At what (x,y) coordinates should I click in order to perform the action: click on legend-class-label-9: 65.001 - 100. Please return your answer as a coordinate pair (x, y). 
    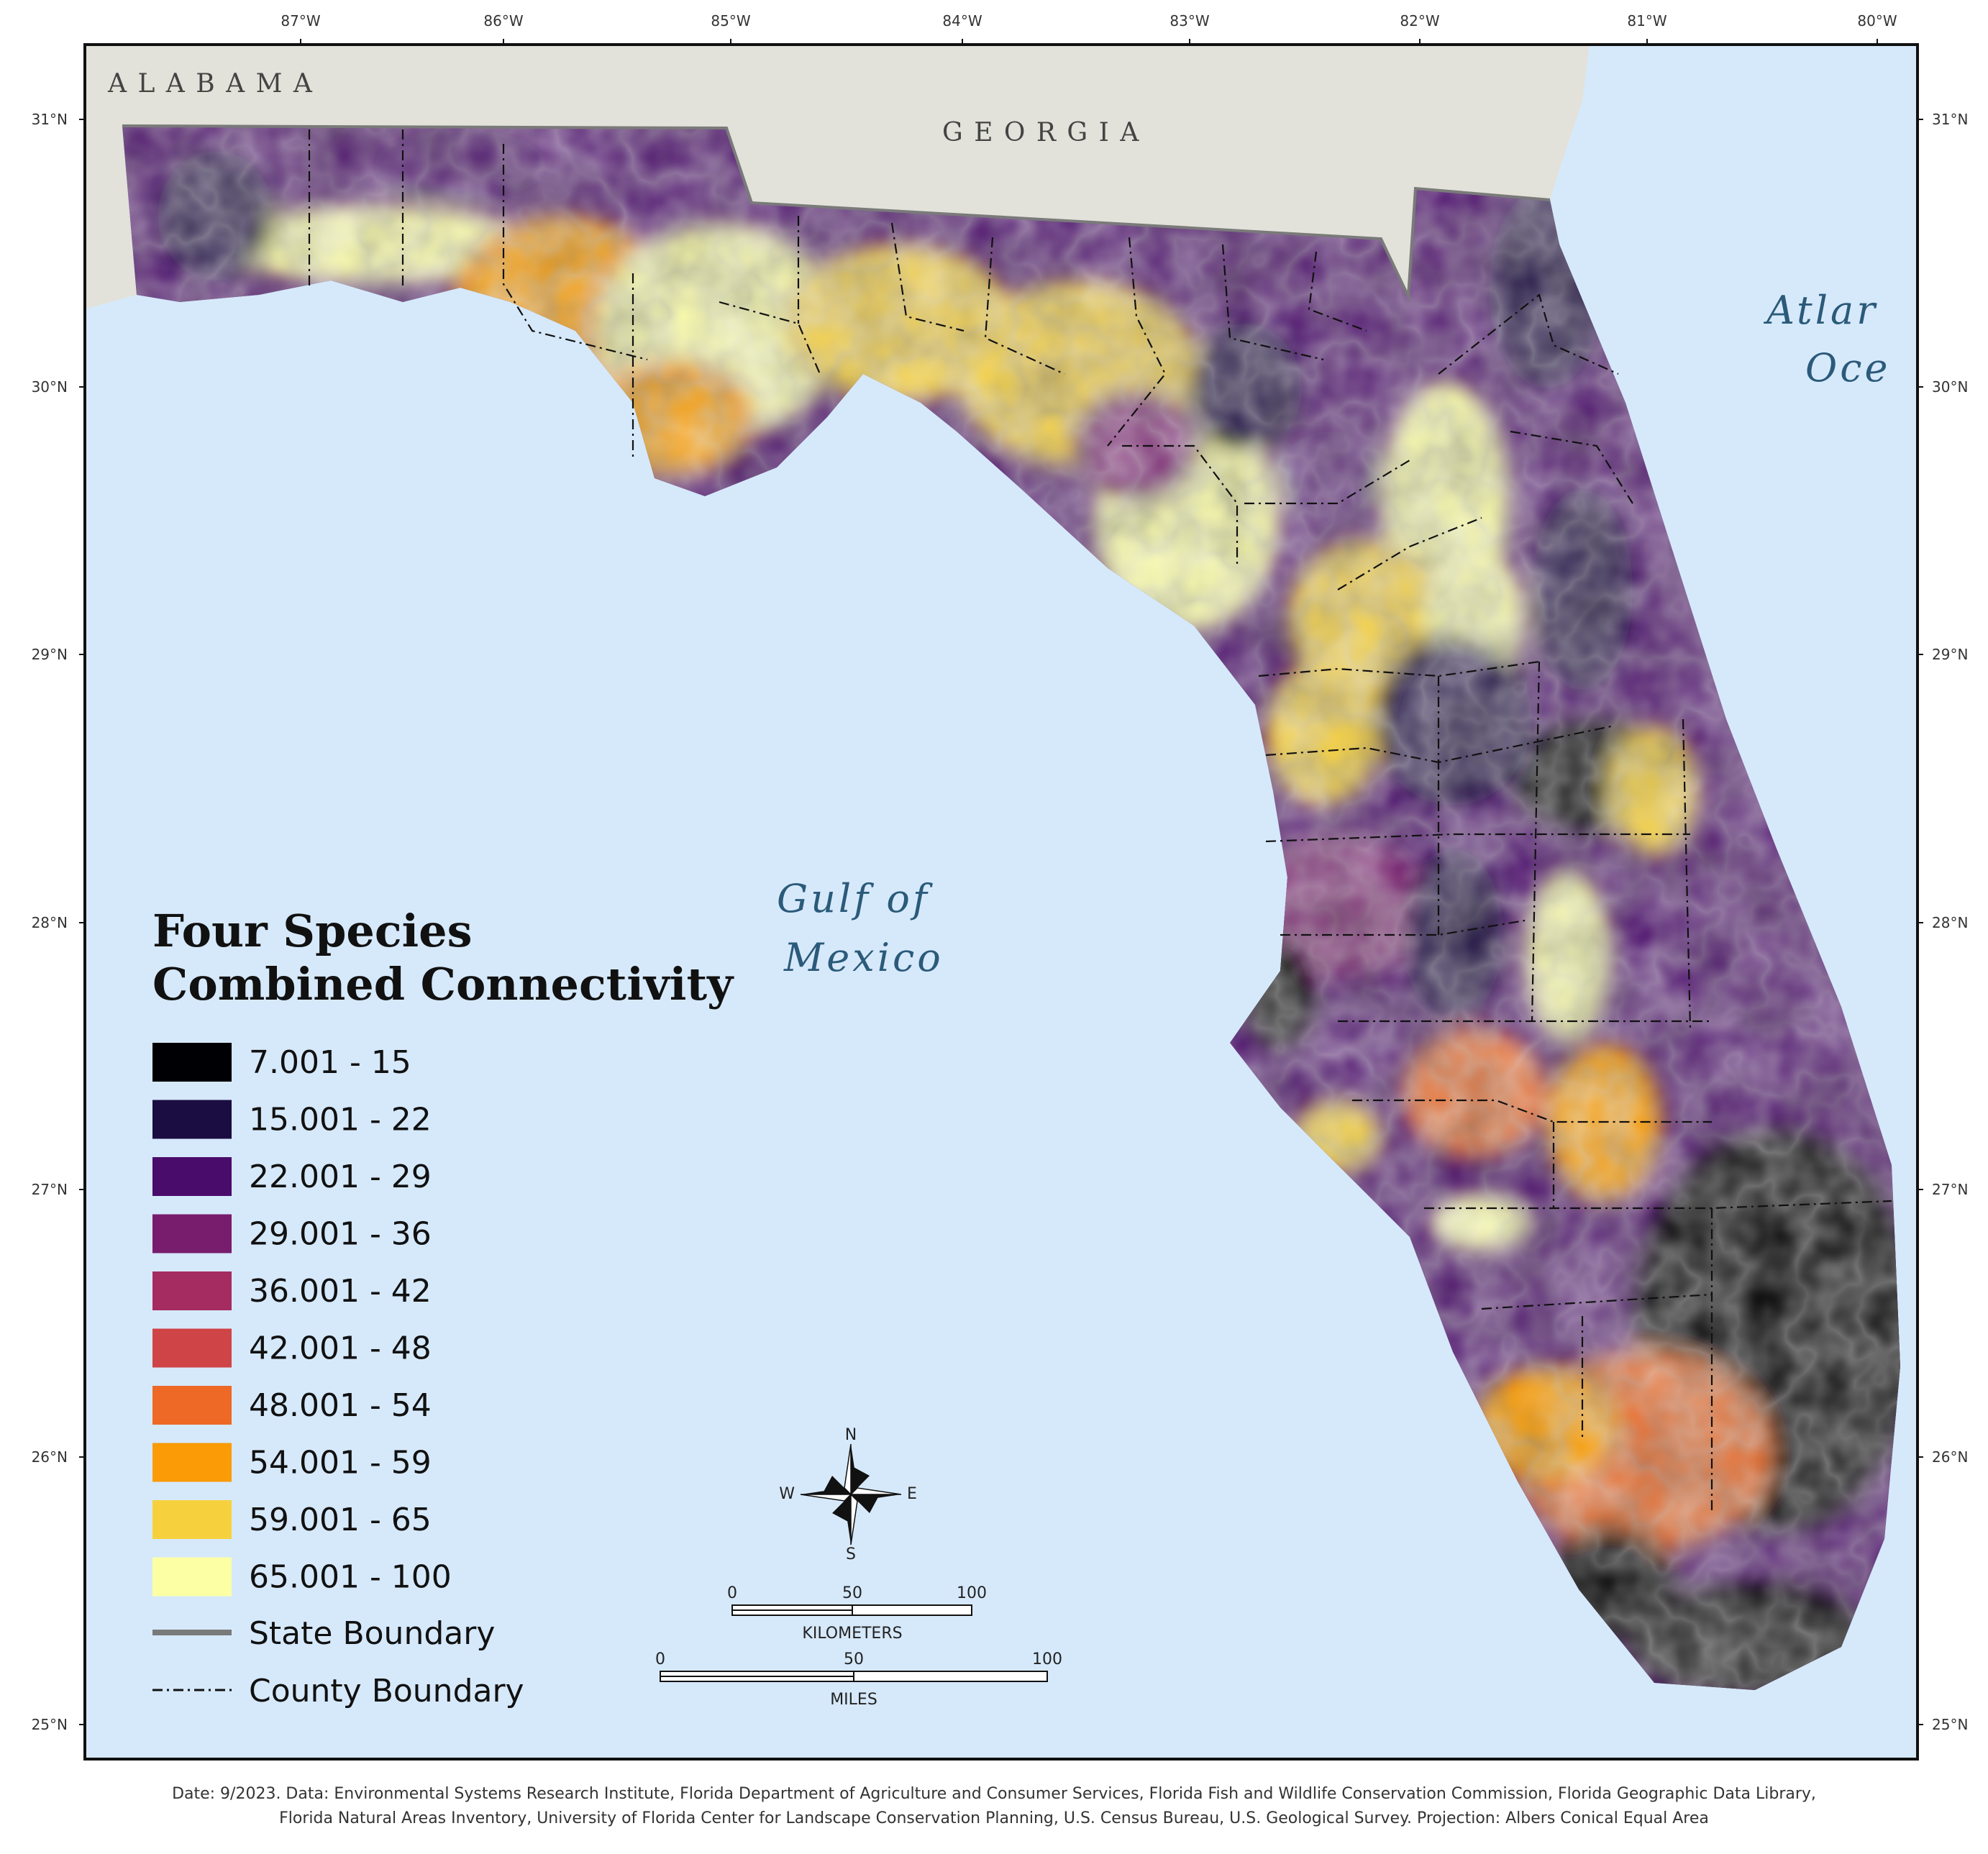
    Looking at the image, I should click on (350, 1577).